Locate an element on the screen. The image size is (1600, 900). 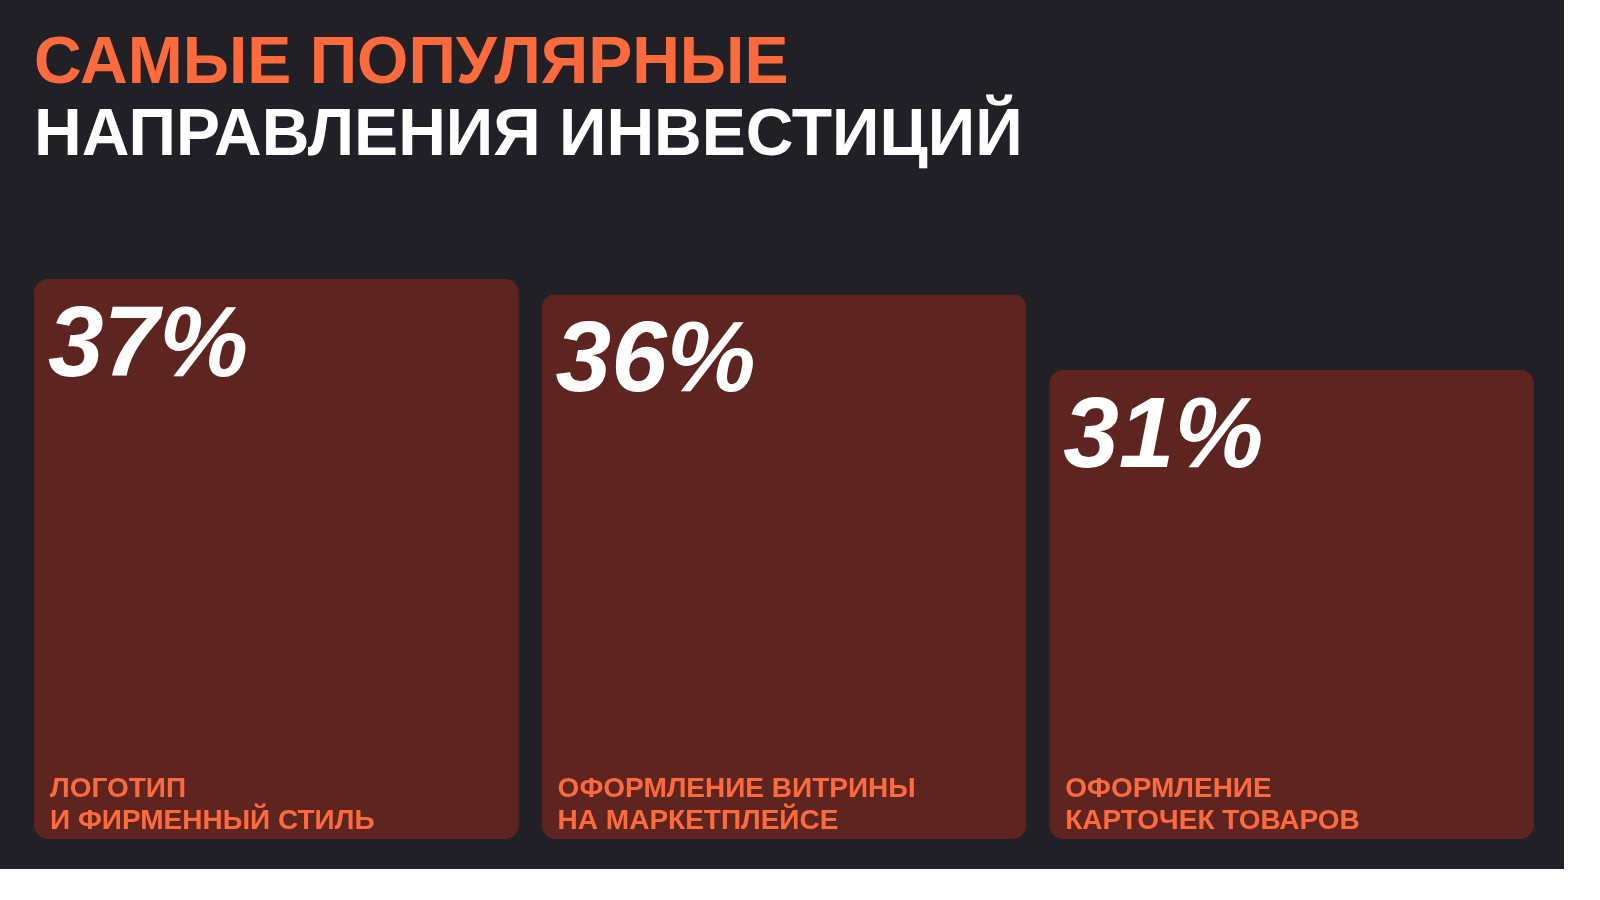
x-tick-label: ЛОГОТИП И ФИРМЕННЫЙ СТИЛЬ is located at coordinates (212, 803).